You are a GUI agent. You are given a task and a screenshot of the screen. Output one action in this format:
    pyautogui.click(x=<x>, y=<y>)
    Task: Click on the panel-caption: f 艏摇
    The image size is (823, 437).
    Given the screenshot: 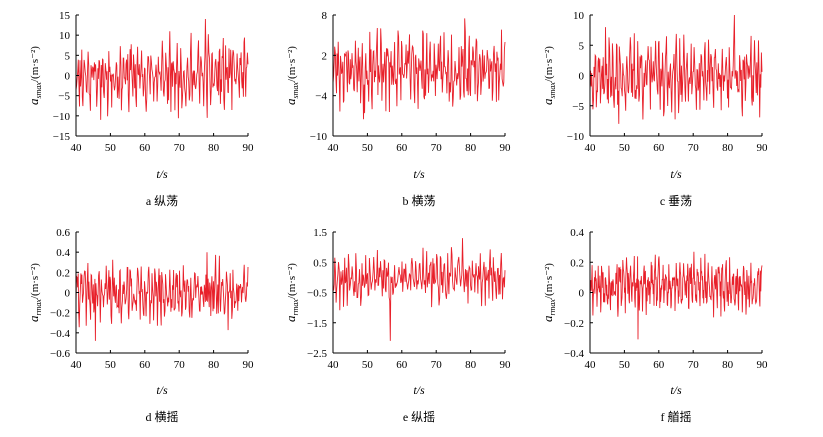 What is the action you would take?
    pyautogui.click(x=676, y=417)
    